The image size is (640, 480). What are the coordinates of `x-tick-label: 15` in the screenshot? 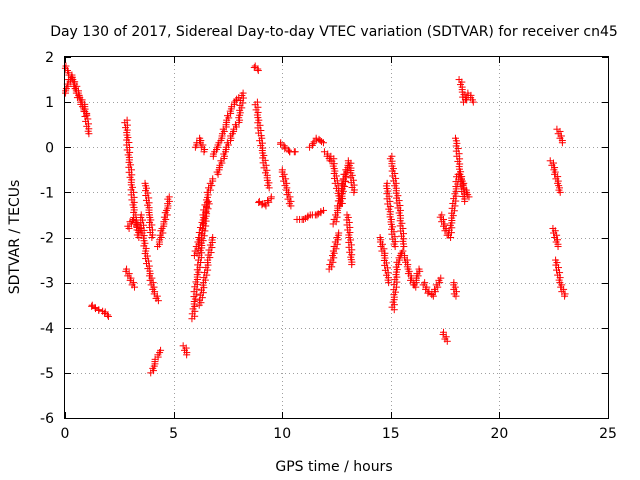 It's located at (391, 434).